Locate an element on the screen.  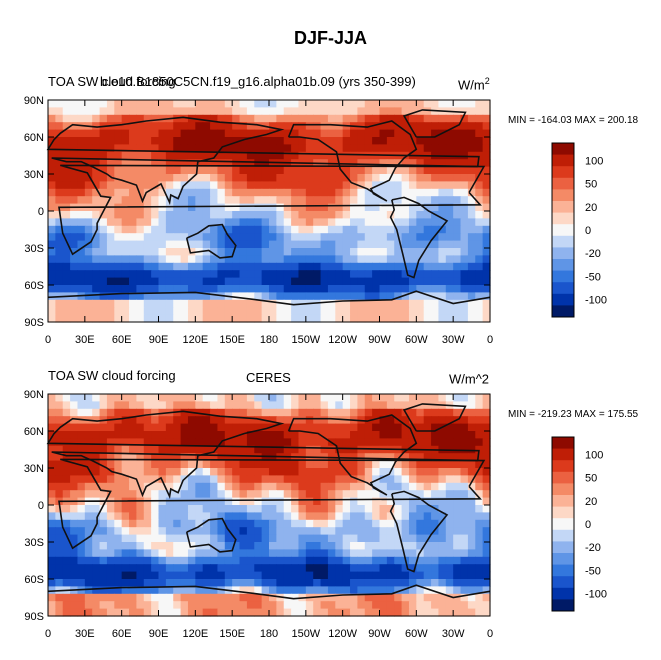
x-tick-label: 120E is located at coordinates (195, 634).